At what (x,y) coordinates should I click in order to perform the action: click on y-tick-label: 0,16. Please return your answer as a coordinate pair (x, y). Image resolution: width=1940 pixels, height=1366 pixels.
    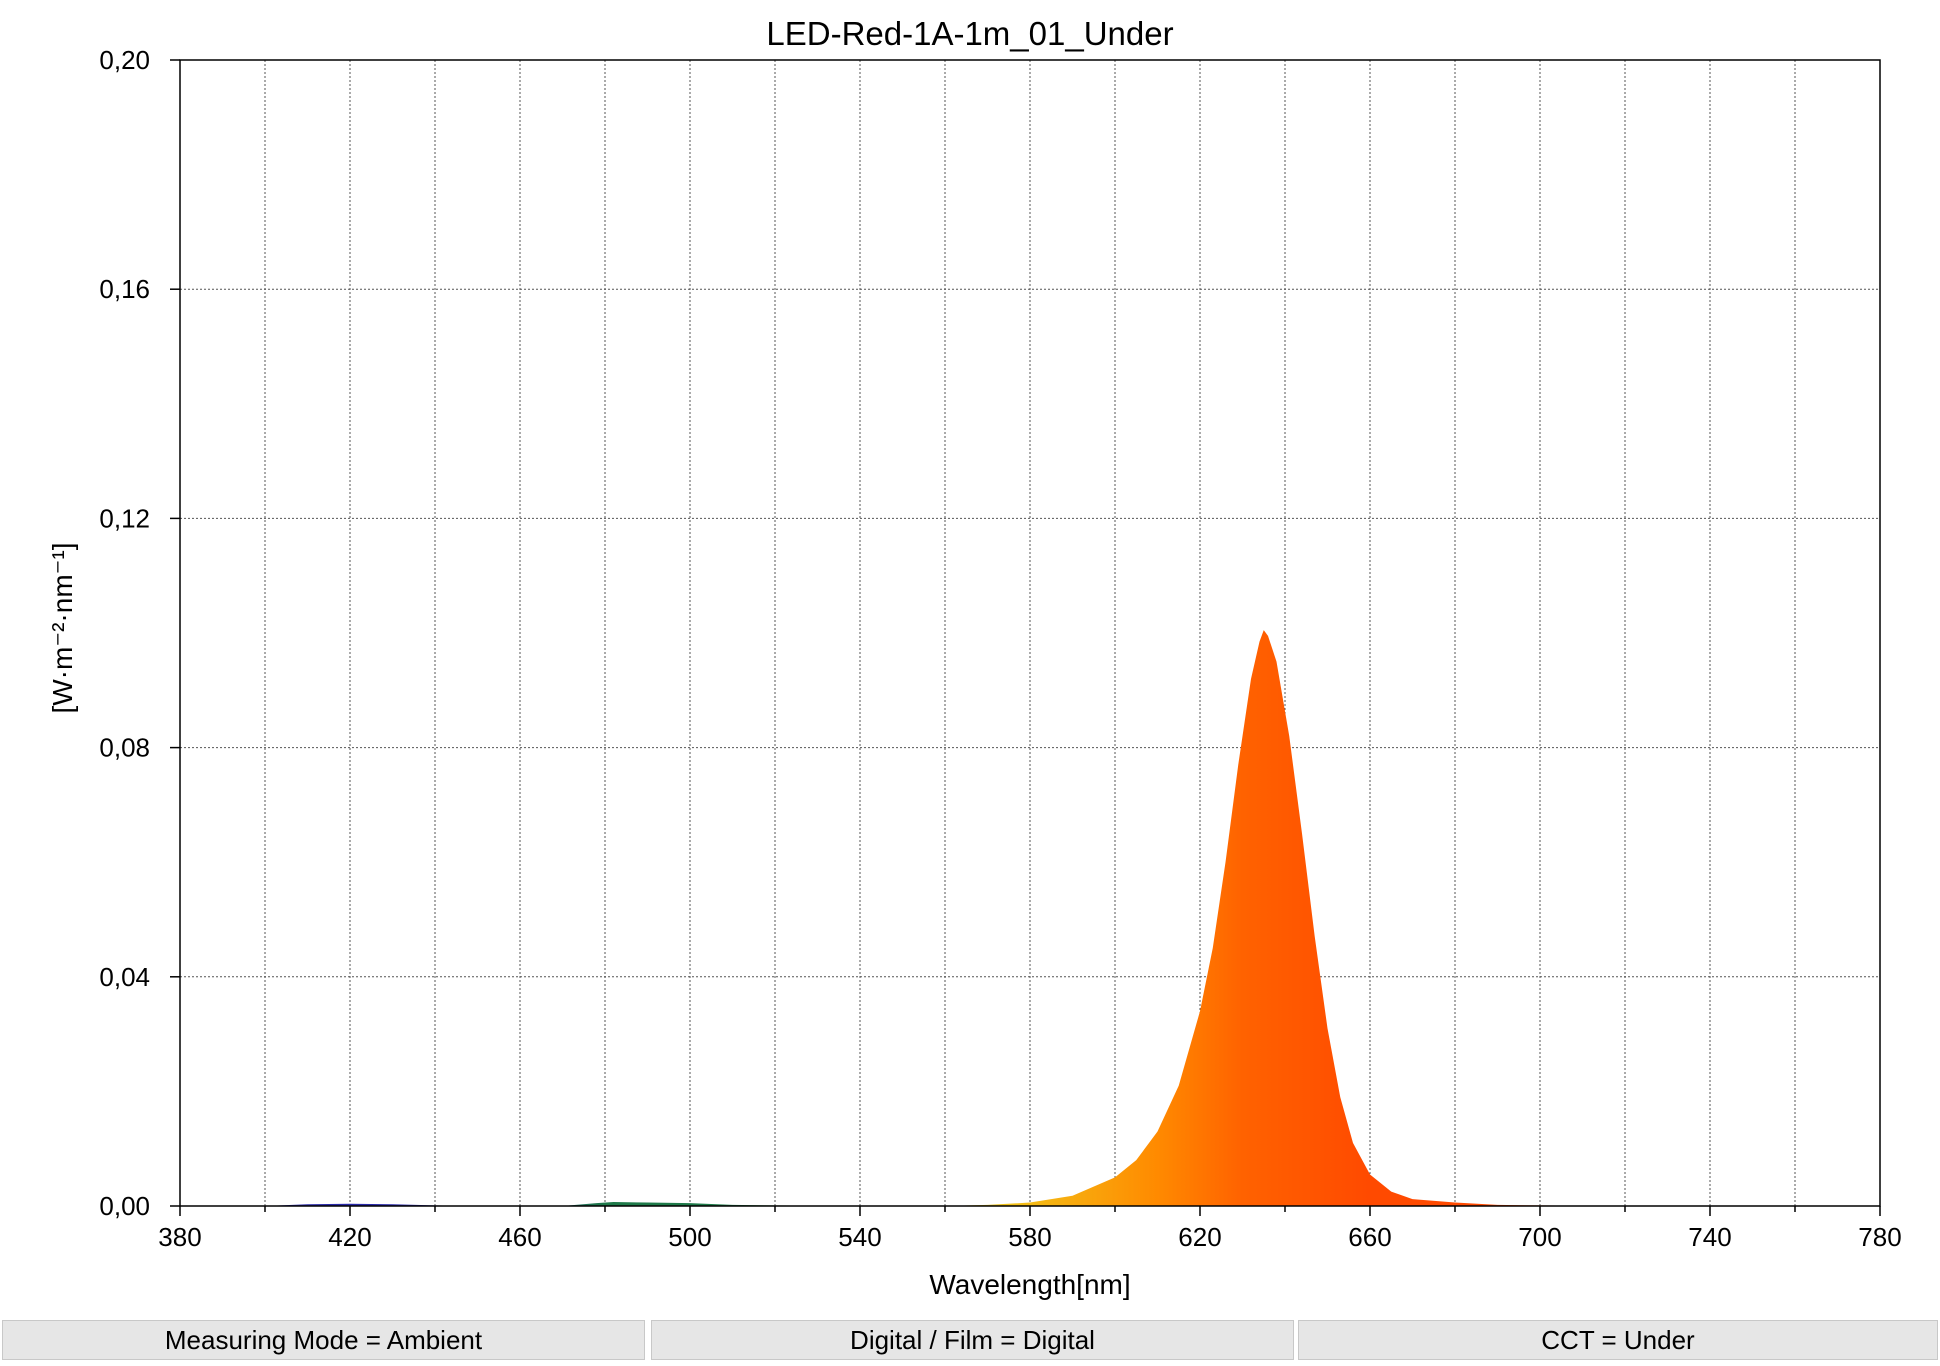
    Looking at the image, I should click on (124, 289).